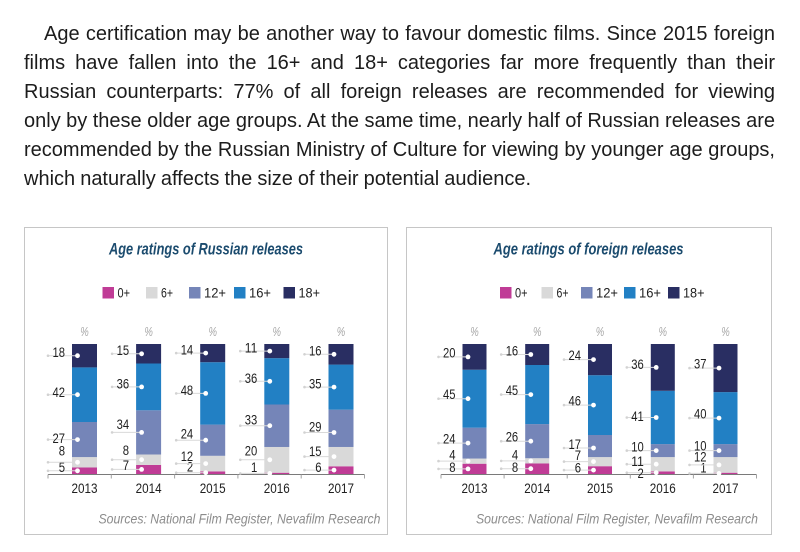 The image size is (800, 552). What do you see at coordinates (700, 364) in the screenshot?
I see `svg-text: 37` at bounding box center [700, 364].